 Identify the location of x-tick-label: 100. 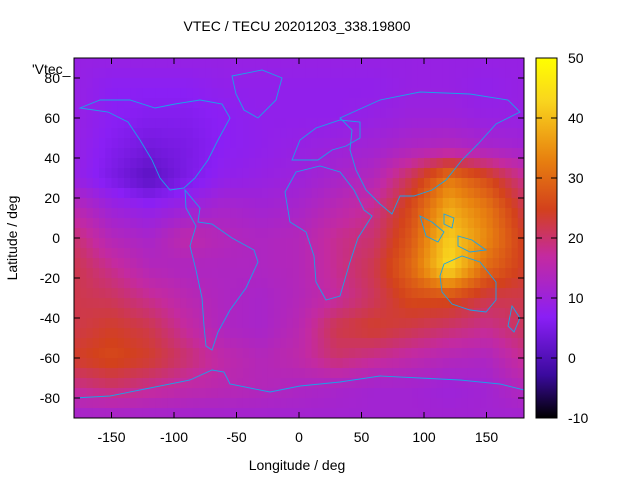
(424, 437).